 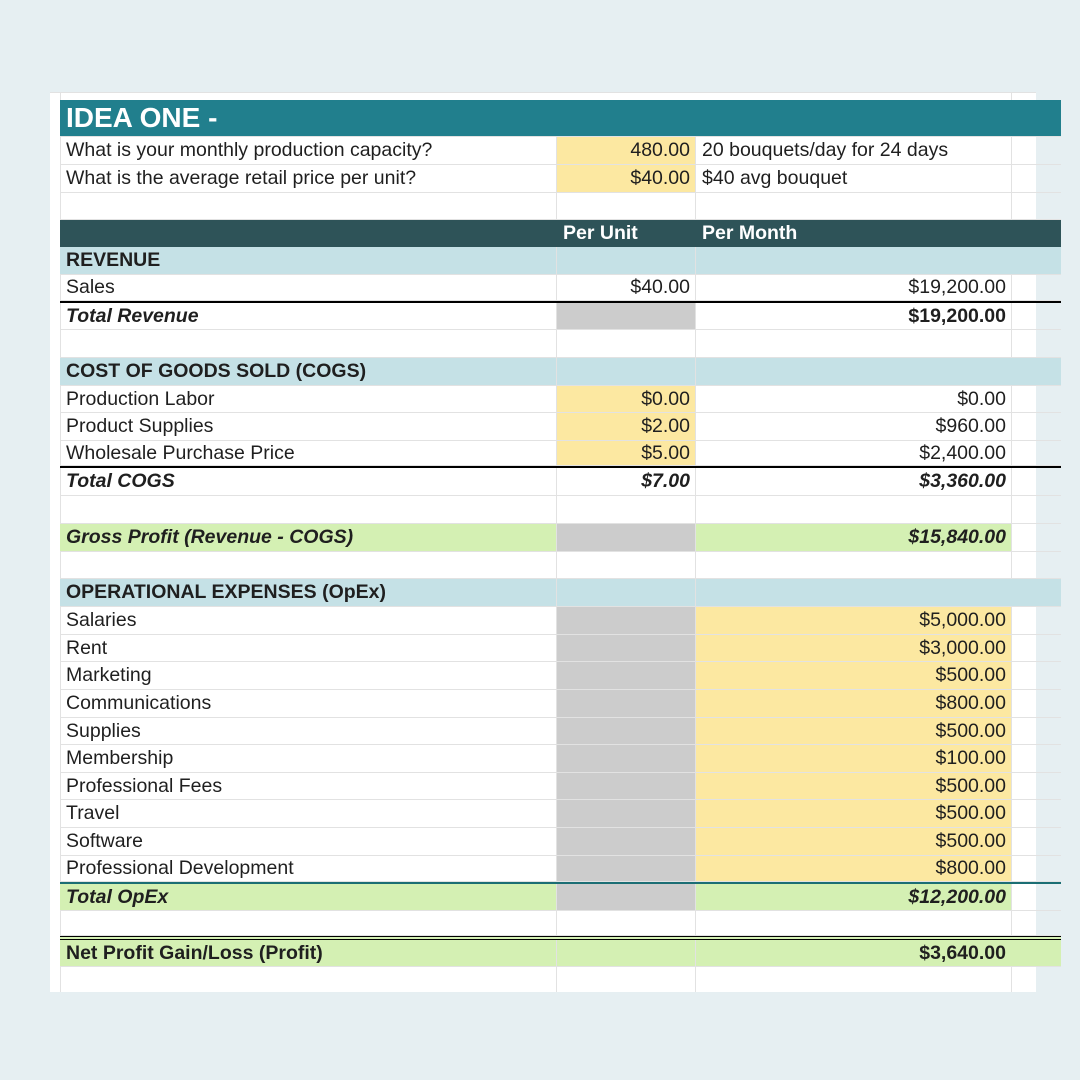 What do you see at coordinates (626, 178) in the screenshot?
I see `price-value-cell: $40.00` at bounding box center [626, 178].